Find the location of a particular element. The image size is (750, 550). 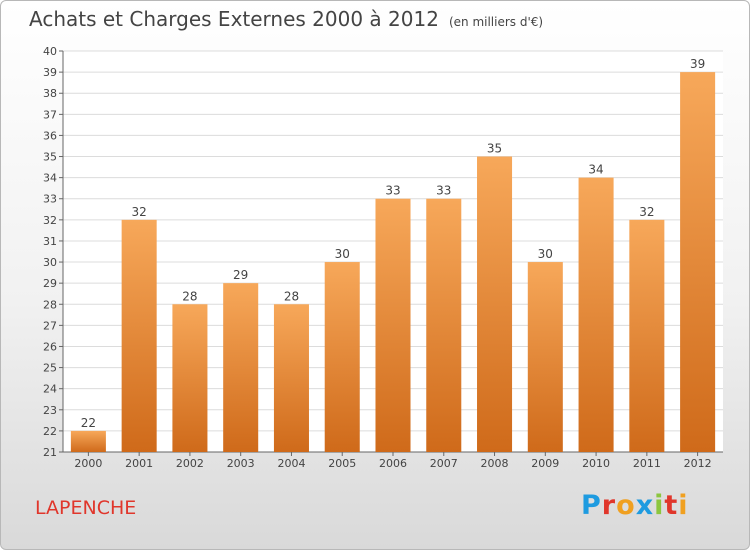

logo-letter: r is located at coordinates (609, 505).